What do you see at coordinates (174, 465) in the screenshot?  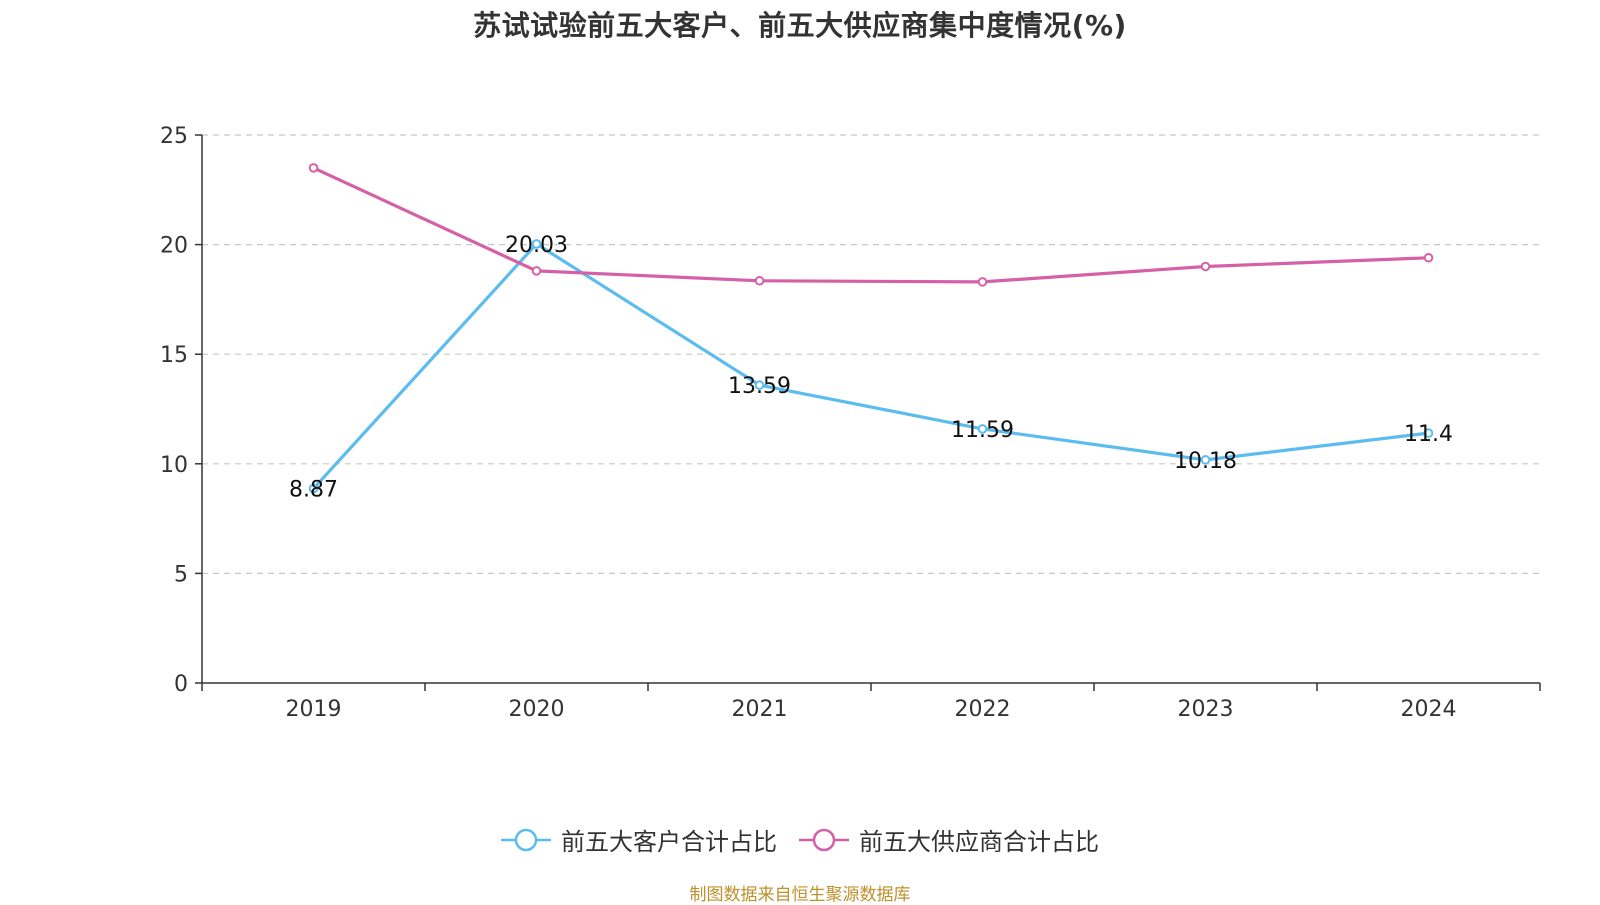 I see `y-tick-label-10: 10` at bounding box center [174, 465].